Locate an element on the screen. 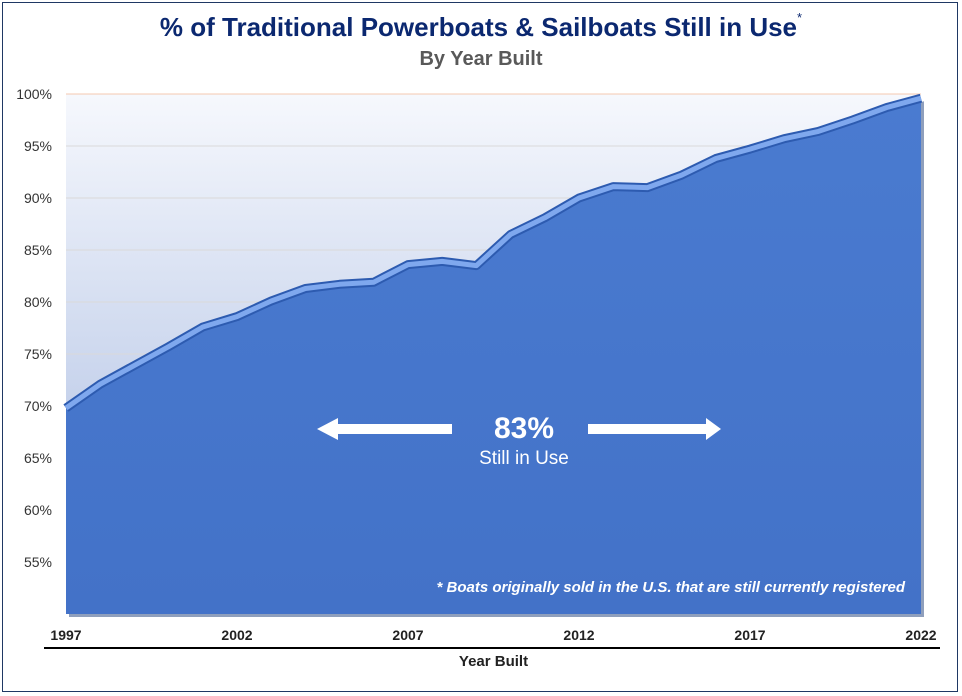 Image resolution: width=962 pixels, height=696 pixels. y-tick-label: 65% is located at coordinates (38, 458).